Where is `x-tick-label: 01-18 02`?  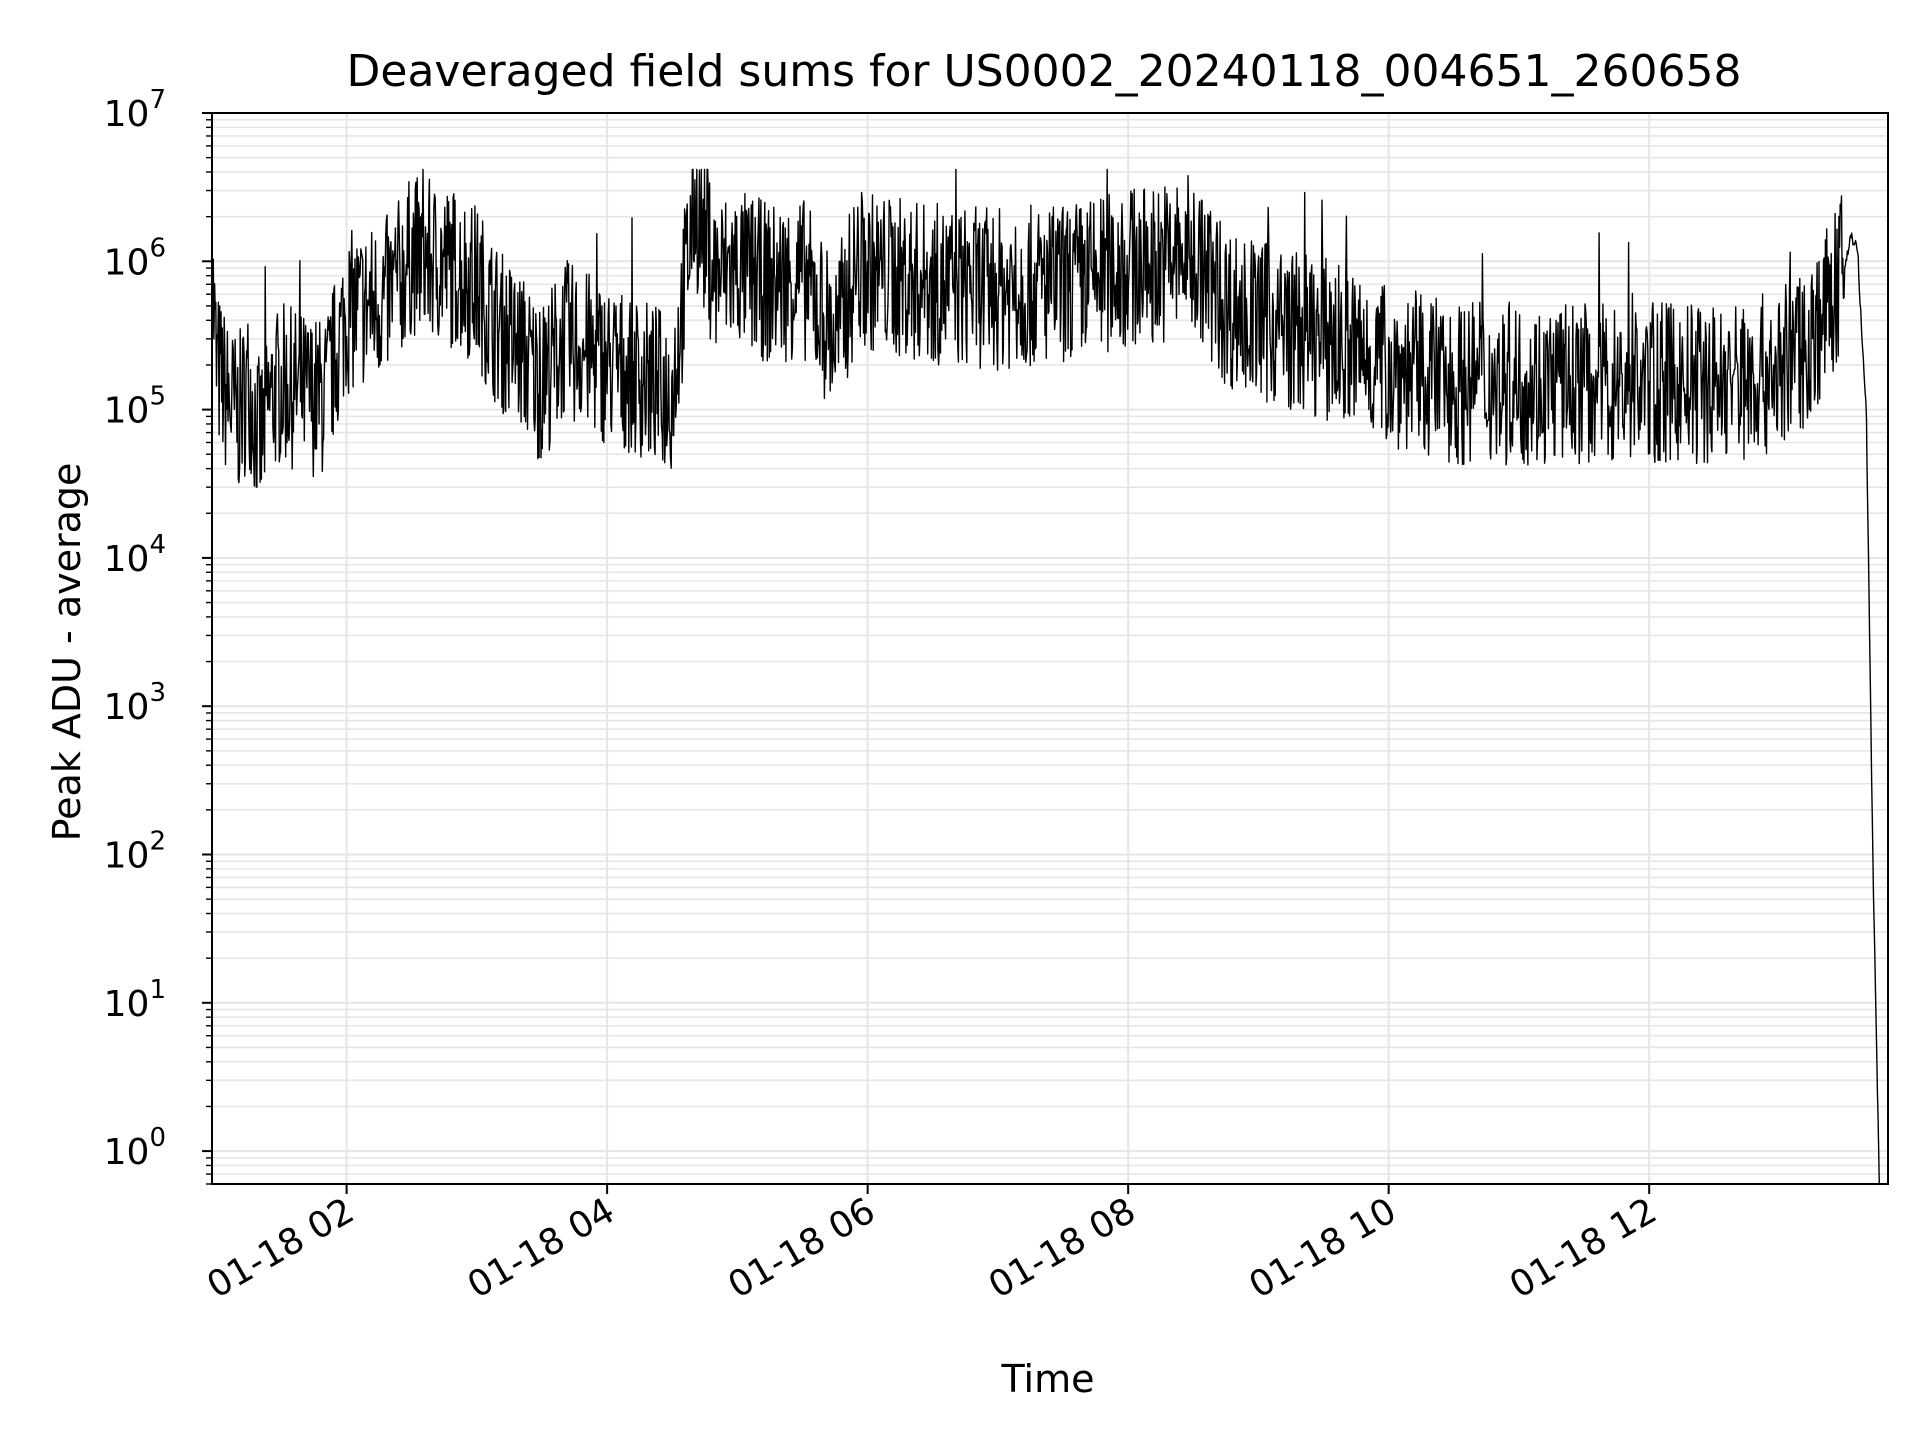
x-tick-label: 01-18 02 is located at coordinates (280, 1248).